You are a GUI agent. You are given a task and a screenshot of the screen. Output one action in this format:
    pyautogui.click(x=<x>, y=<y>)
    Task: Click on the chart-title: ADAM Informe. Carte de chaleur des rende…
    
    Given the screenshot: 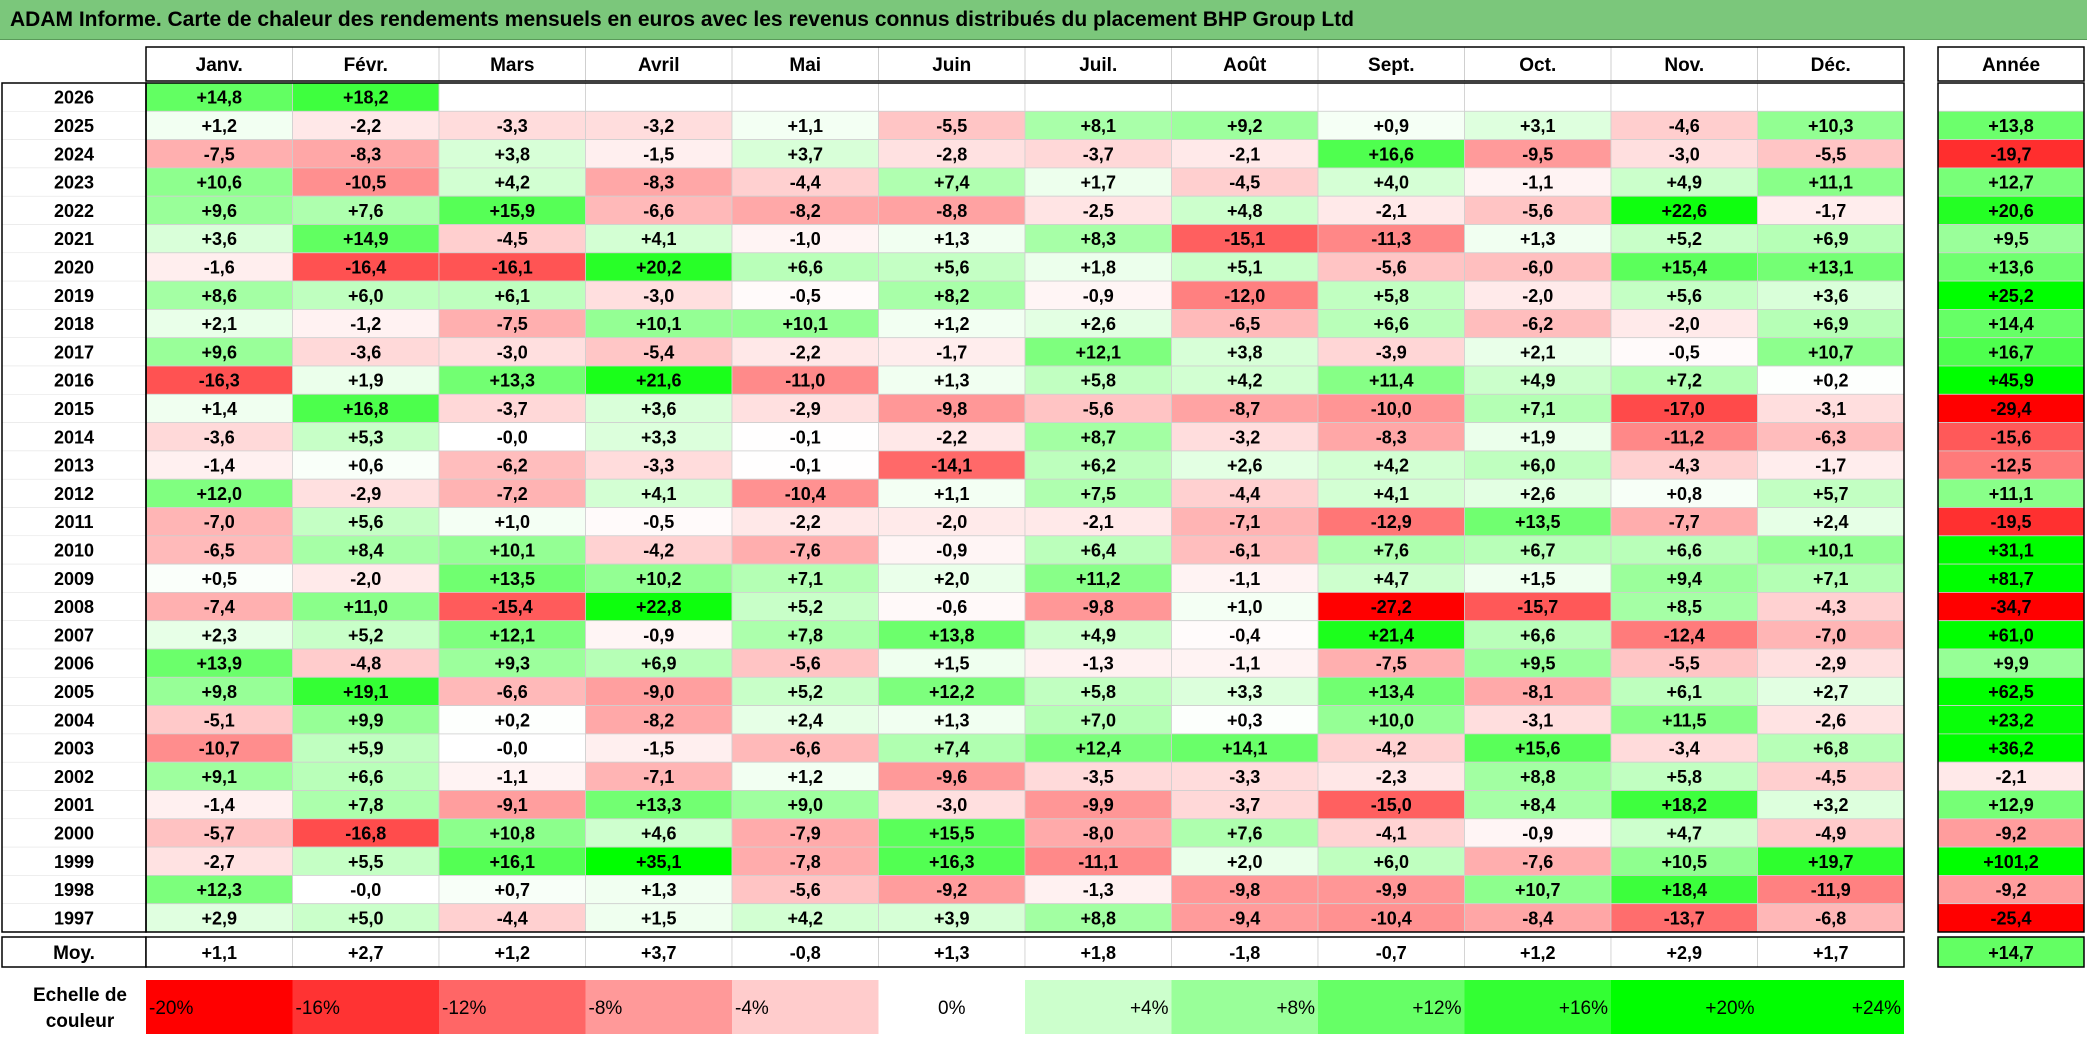 What is the action you would take?
    pyautogui.click(x=682, y=19)
    